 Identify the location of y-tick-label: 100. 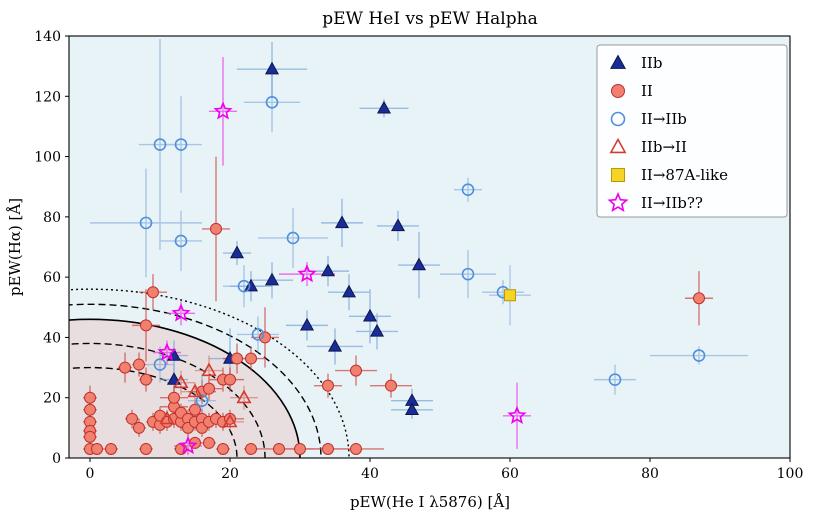
(47, 158).